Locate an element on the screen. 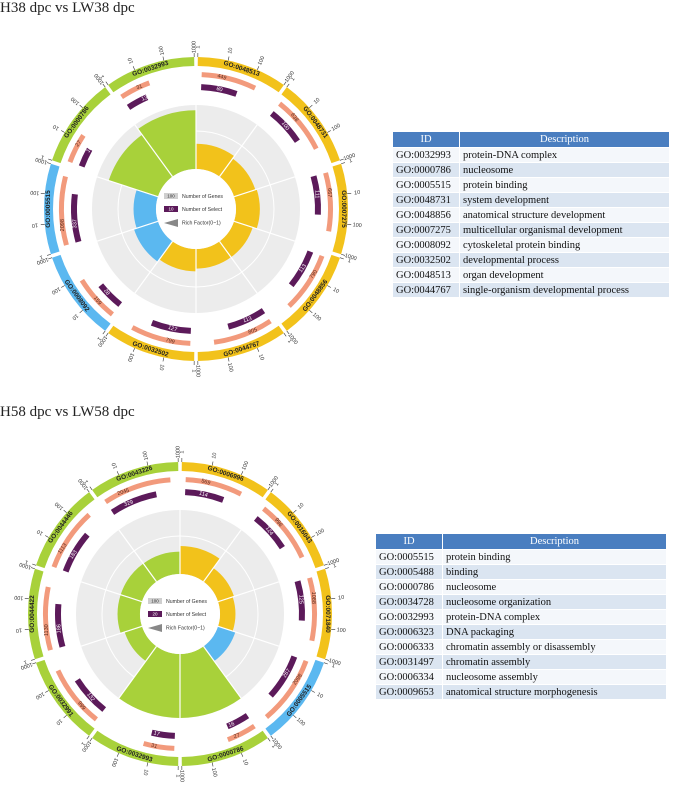 The width and height of the screenshot is (685, 798). legend-rich-swatch is located at coordinates (171, 223).